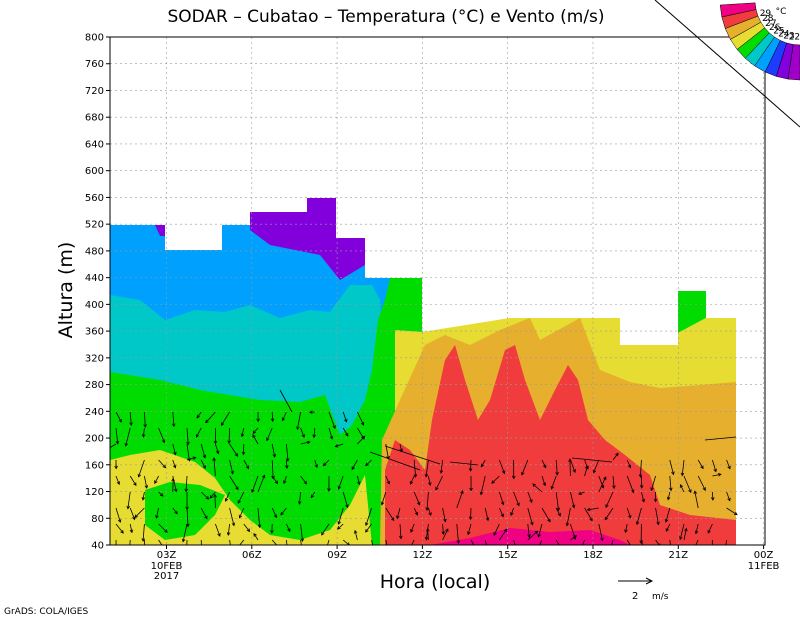 The image size is (800, 618). I want to click on field-green-right, so click(692, 312).